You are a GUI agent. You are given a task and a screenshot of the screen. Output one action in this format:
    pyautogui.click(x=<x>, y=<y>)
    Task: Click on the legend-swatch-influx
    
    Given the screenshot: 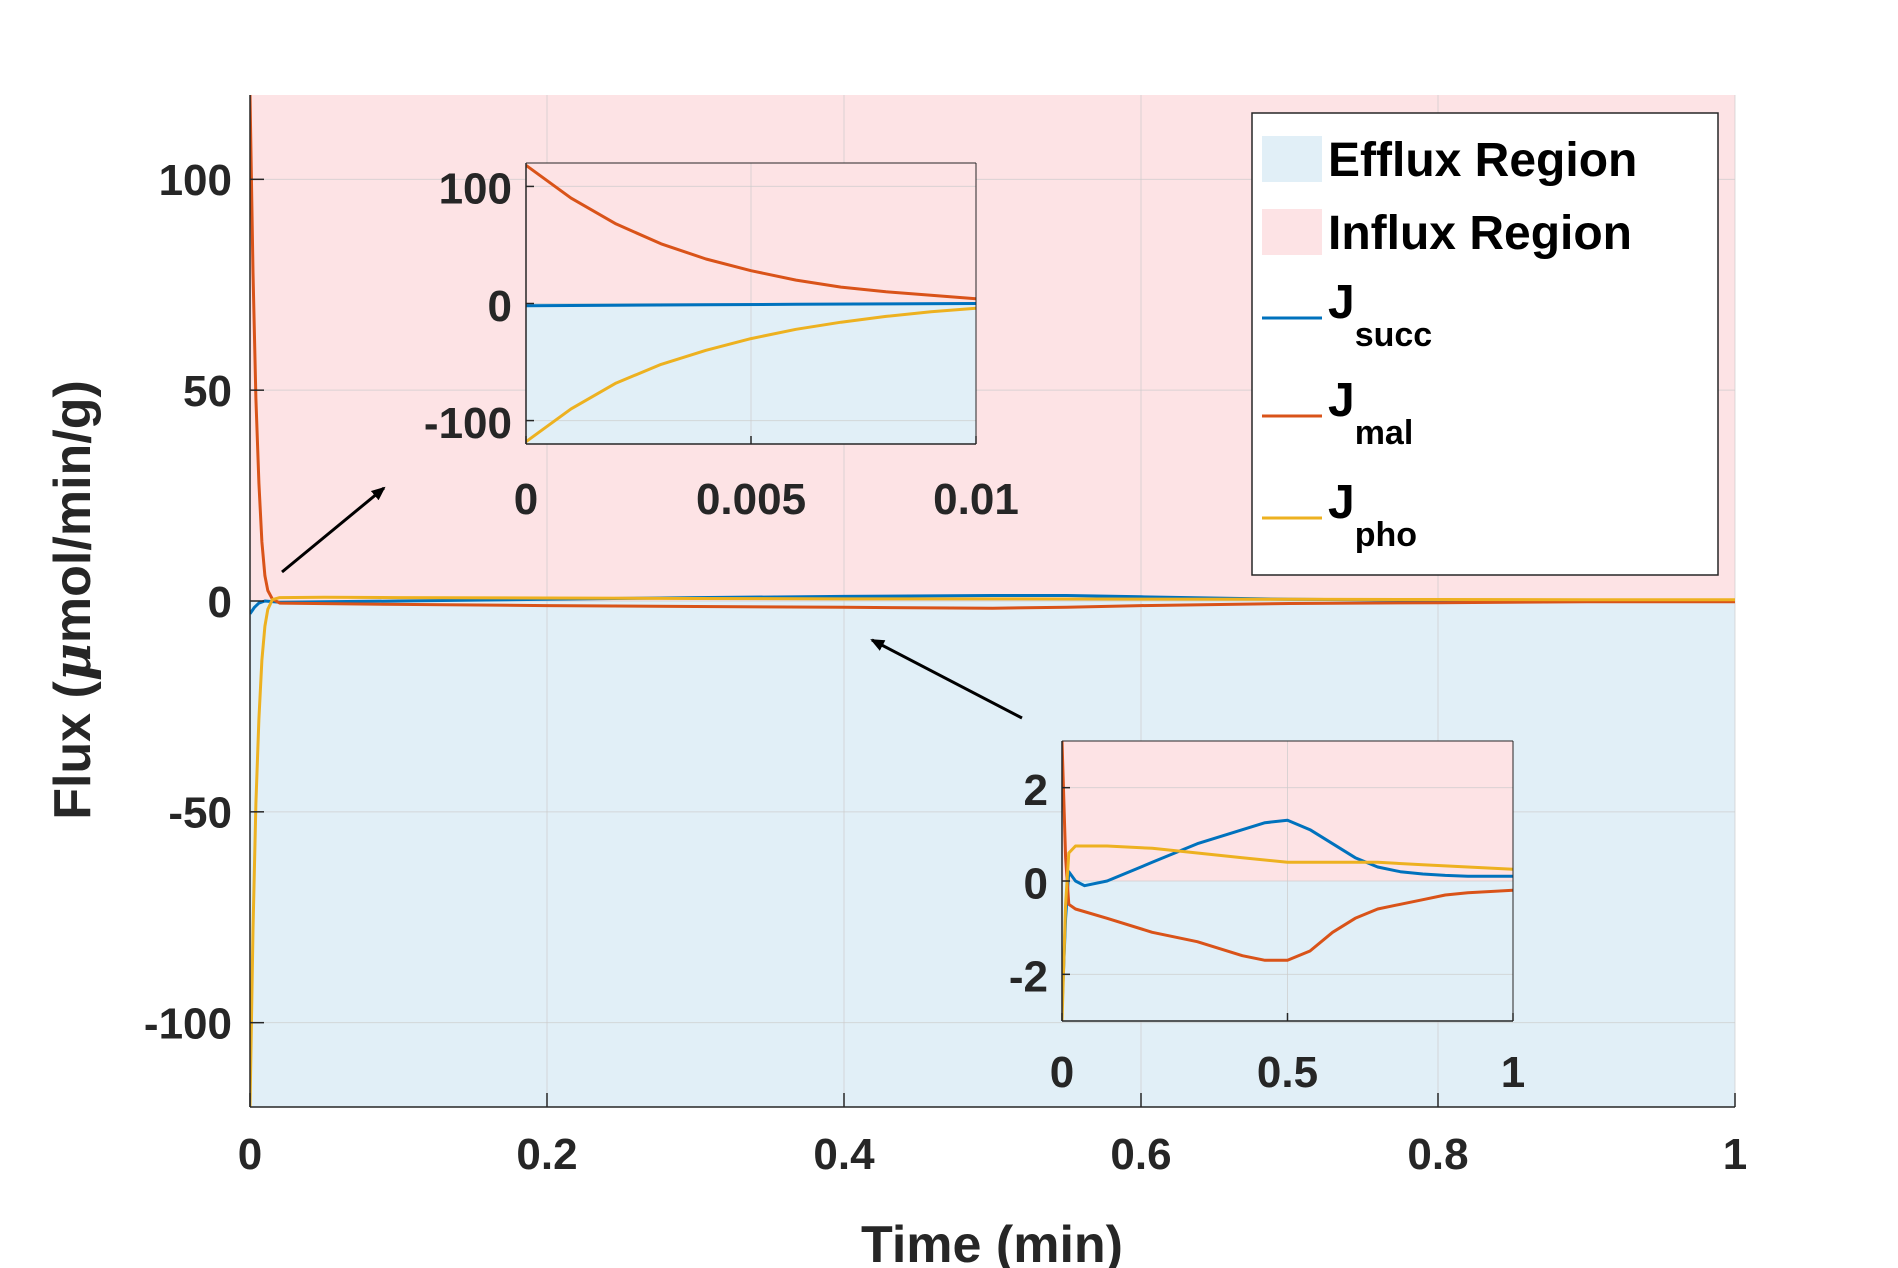 What is the action you would take?
    pyautogui.click(x=1292, y=232)
    